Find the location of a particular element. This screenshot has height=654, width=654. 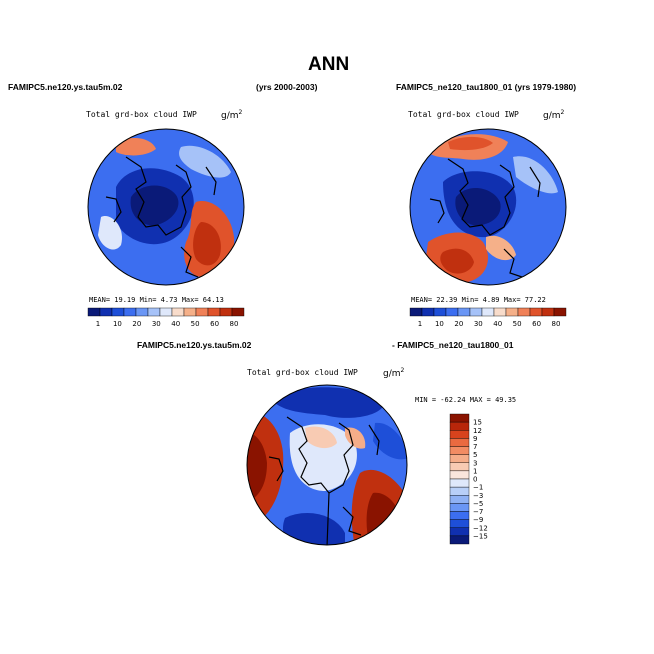

left-light-region is located at coordinates (205, 161).